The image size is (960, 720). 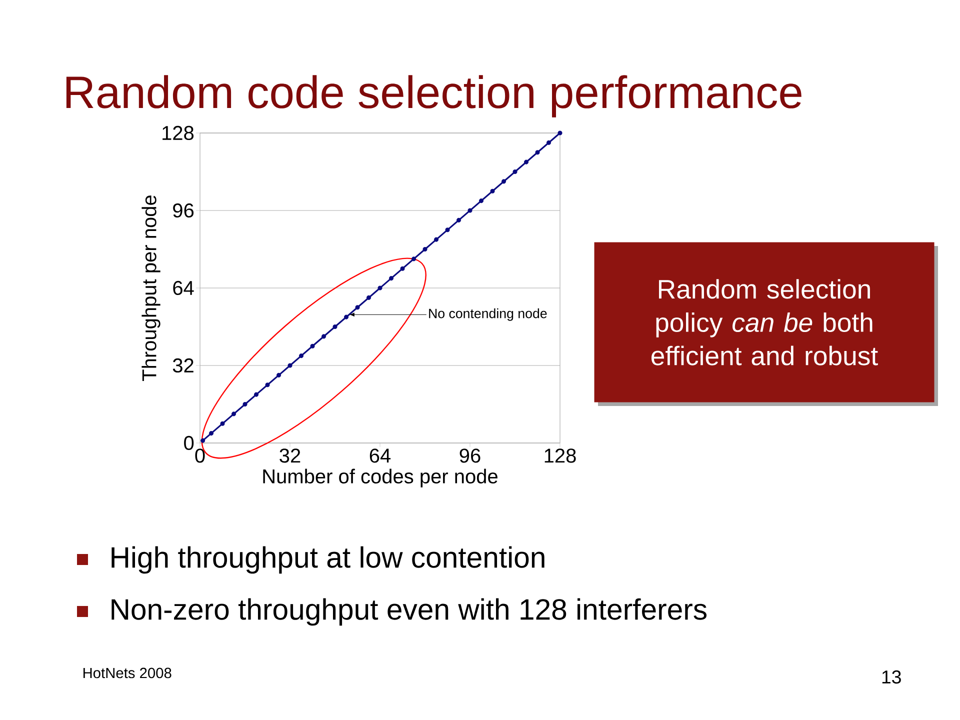 What do you see at coordinates (200, 455) in the screenshot?
I see `x-tick-label: 0` at bounding box center [200, 455].